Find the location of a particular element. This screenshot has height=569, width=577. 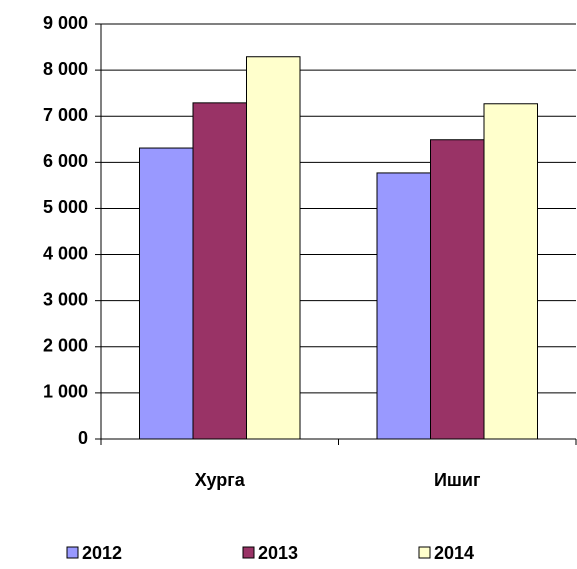

legend-label: 2012 is located at coordinates (102, 553).